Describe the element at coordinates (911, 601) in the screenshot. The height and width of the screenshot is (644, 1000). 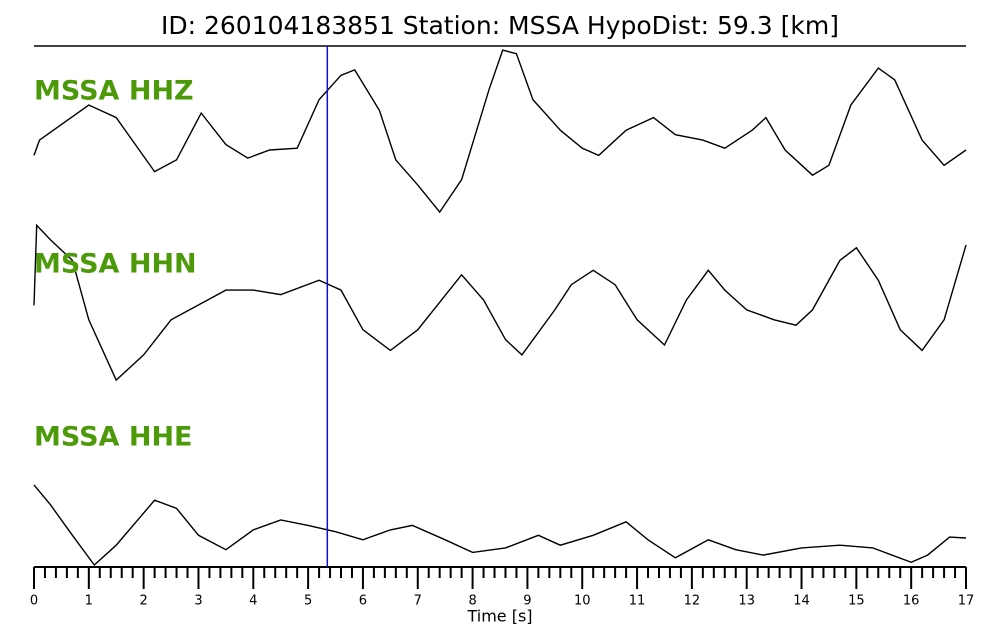
I see `x-tick-label: 16` at that location.